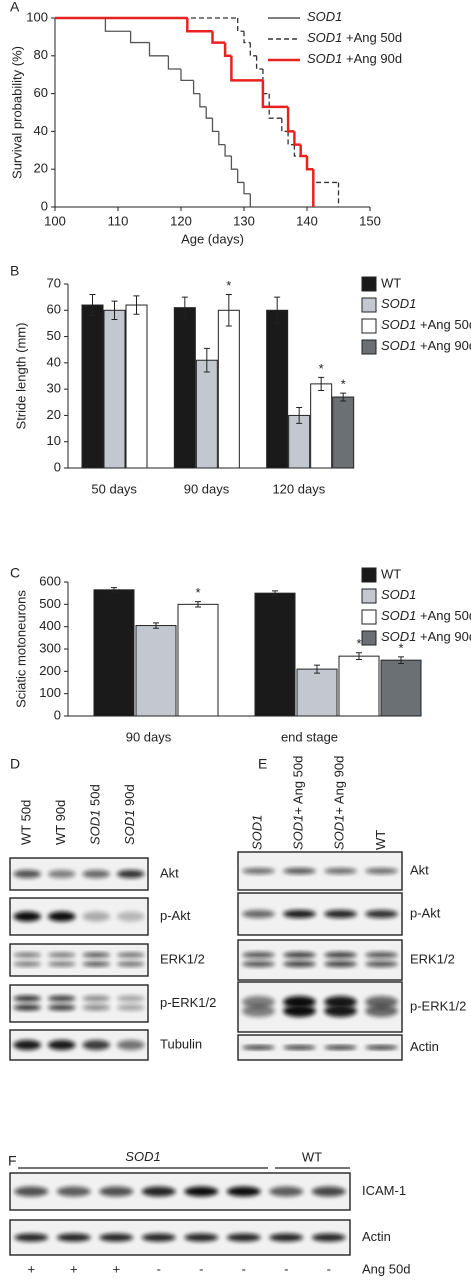 The height and width of the screenshot is (1280, 471). What do you see at coordinates (307, 220) in the screenshot?
I see `x-tick-label: 140` at bounding box center [307, 220].